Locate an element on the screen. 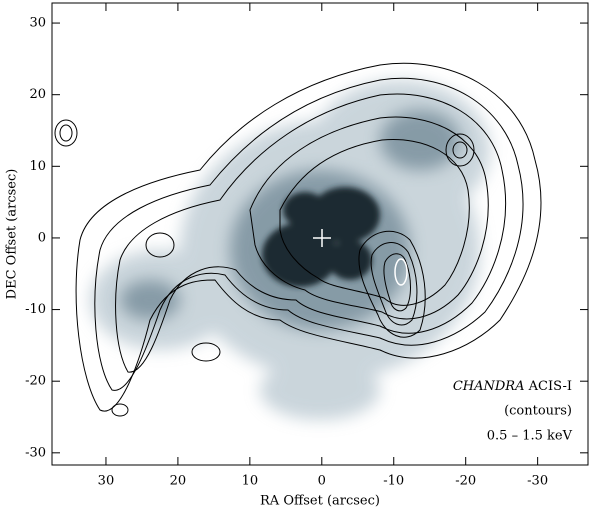 This screenshot has width=600, height=512. x-axis-label: RA Offset (arcsec) is located at coordinates (320, 501).